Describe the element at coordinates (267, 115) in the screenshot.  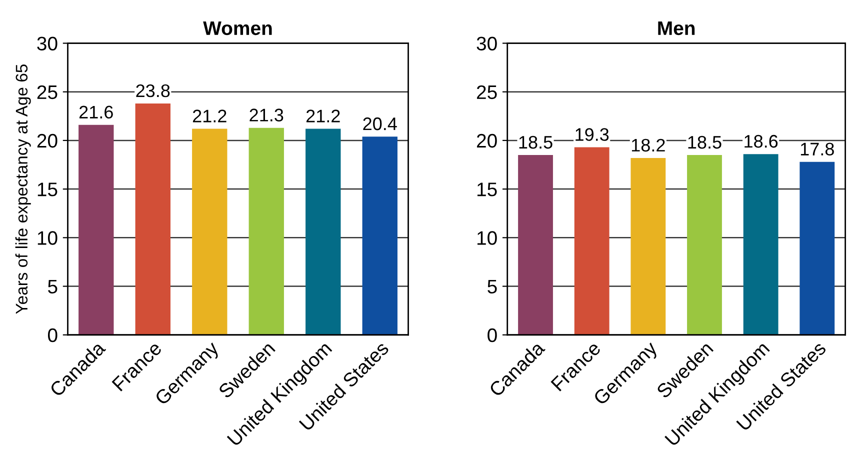
I see `data-label: 21.3` at that location.